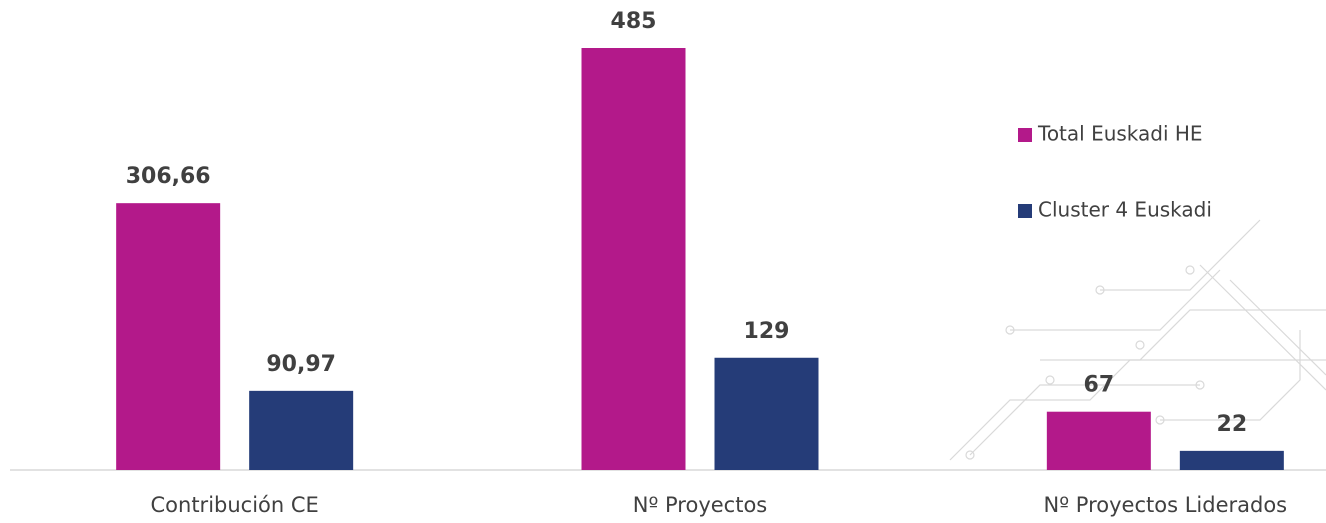 The width and height of the screenshot is (1326, 523). What do you see at coordinates (1099, 385) in the screenshot?
I see `value-label: 67` at bounding box center [1099, 385].